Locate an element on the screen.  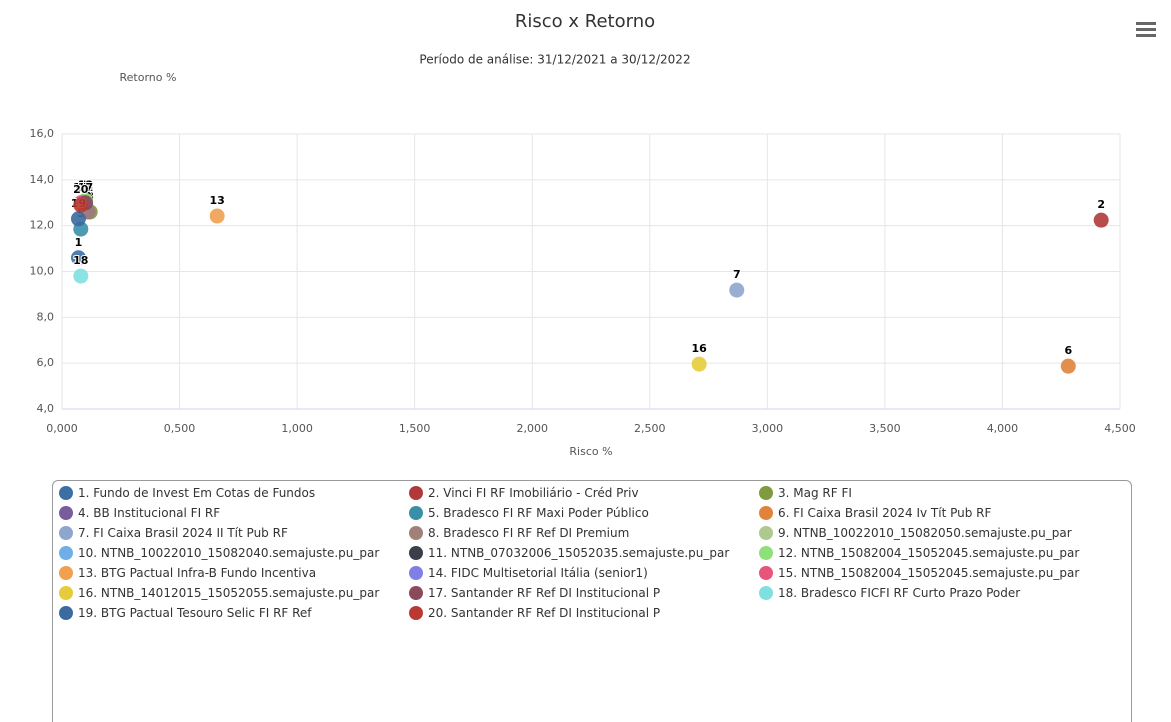
legend-label: 3. Mag RF FI is located at coordinates (815, 493).